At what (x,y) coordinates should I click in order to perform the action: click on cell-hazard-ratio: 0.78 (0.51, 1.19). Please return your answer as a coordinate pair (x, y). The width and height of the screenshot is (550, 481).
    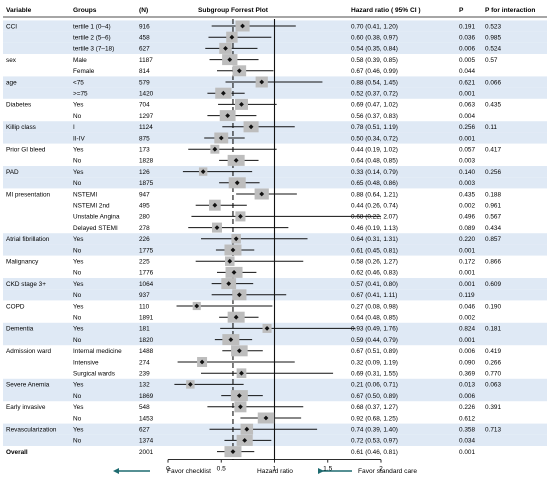
    Looking at the image, I should click on (374, 127).